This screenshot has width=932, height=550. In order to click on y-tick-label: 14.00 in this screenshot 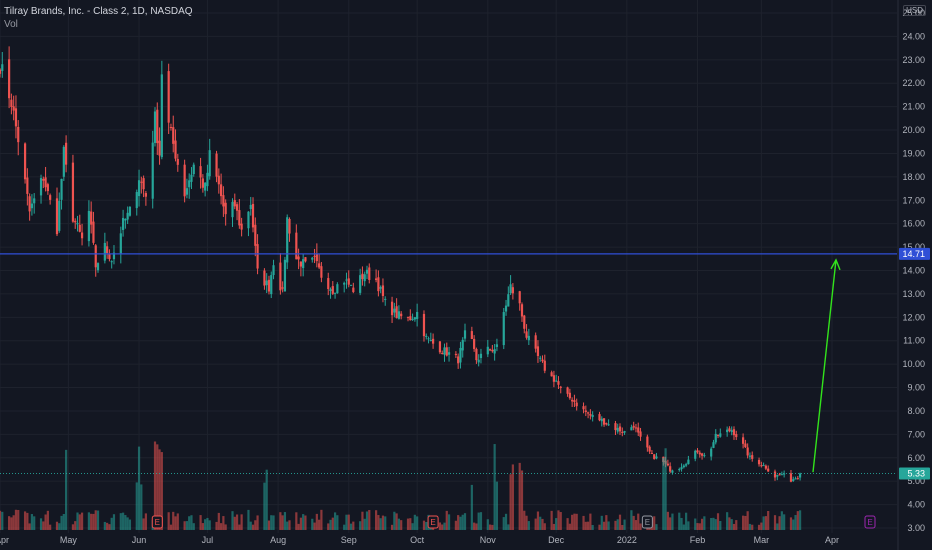, I will do `click(913, 271)`.